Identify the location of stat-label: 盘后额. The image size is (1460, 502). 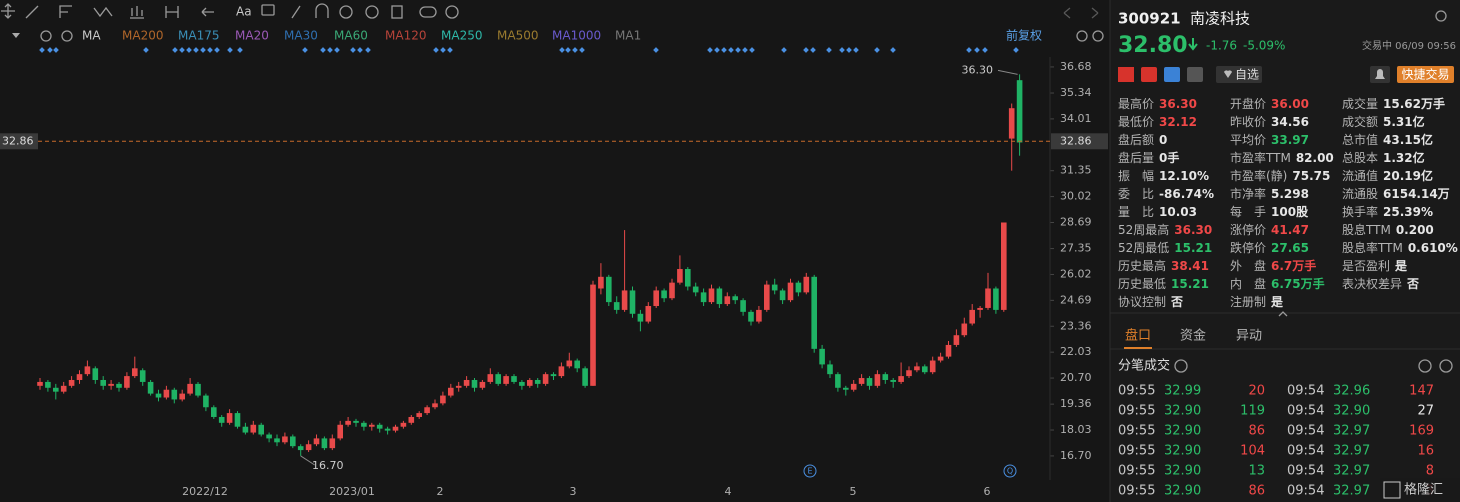
(1136, 139).